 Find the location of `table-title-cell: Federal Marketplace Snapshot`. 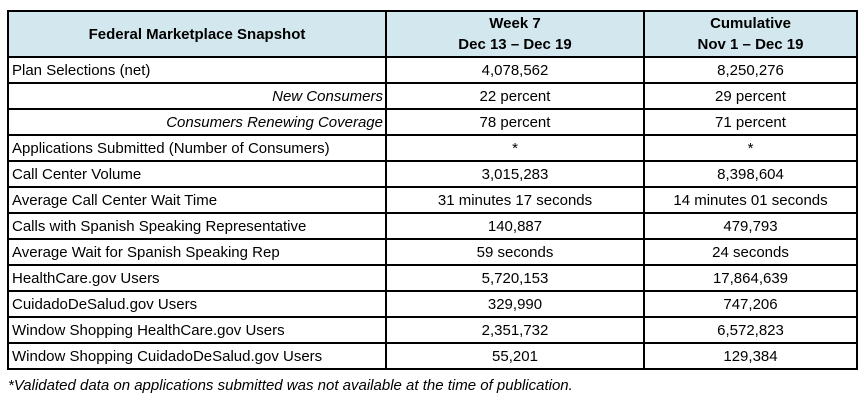

table-title-cell: Federal Marketplace Snapshot is located at coordinates (197, 34).